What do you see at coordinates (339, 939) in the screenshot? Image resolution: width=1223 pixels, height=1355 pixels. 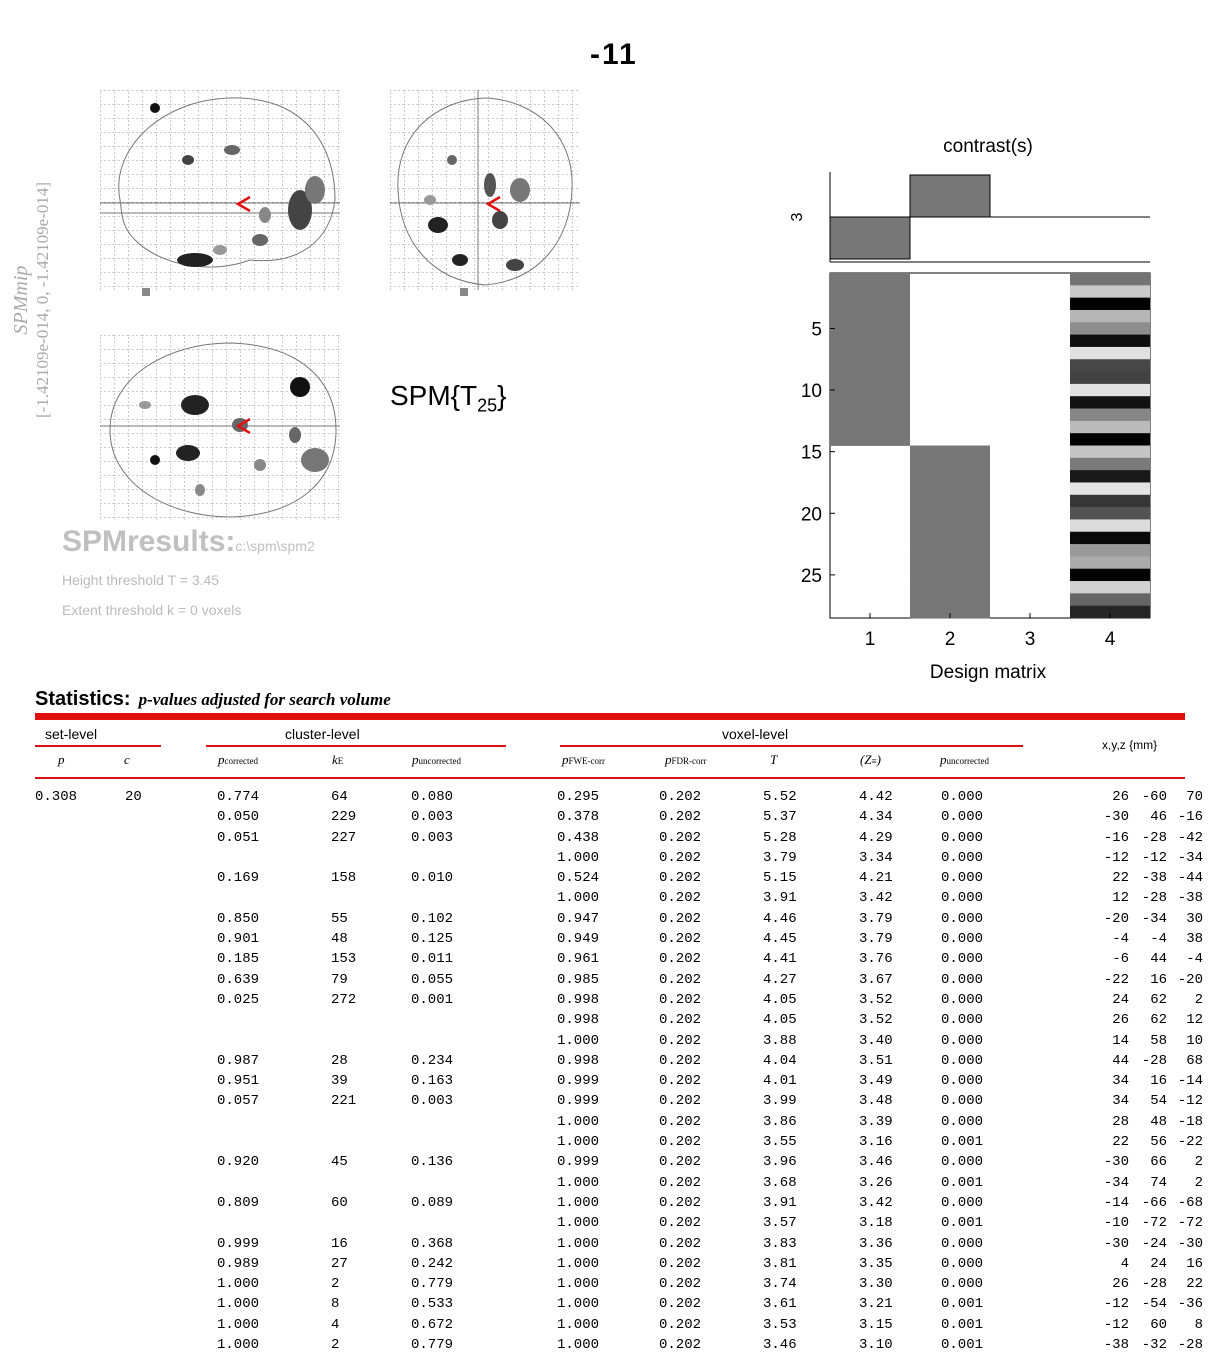 I see `table-cell: 48` at bounding box center [339, 939].